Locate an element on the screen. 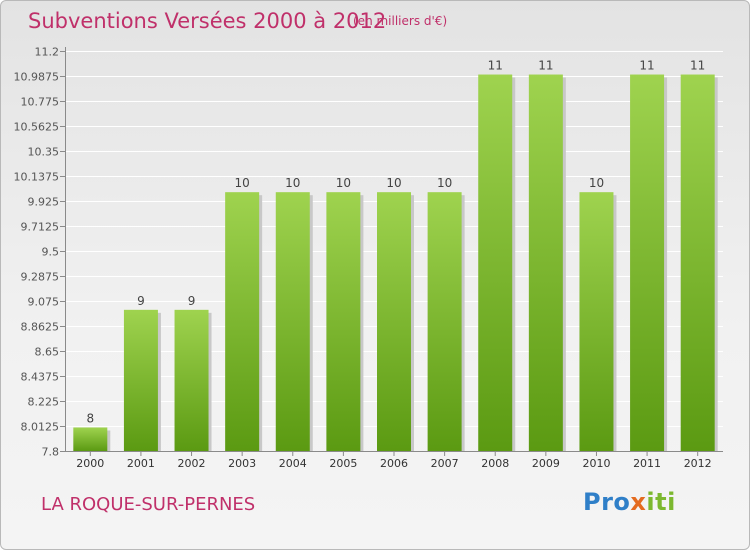  logo-part-1: Pro is located at coordinates (607, 502).